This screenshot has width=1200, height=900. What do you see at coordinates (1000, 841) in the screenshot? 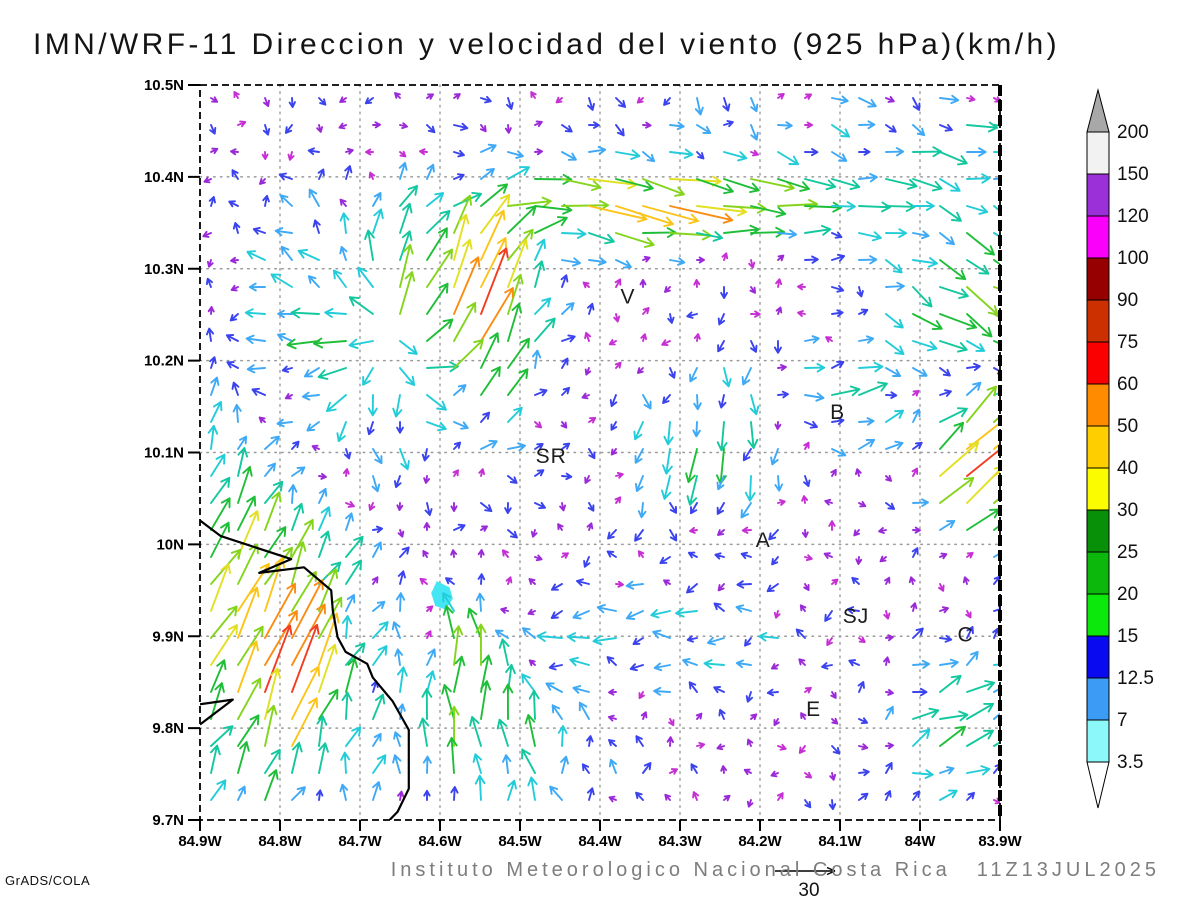
I see `lon-tick-label: 83.9W` at bounding box center [1000, 841].